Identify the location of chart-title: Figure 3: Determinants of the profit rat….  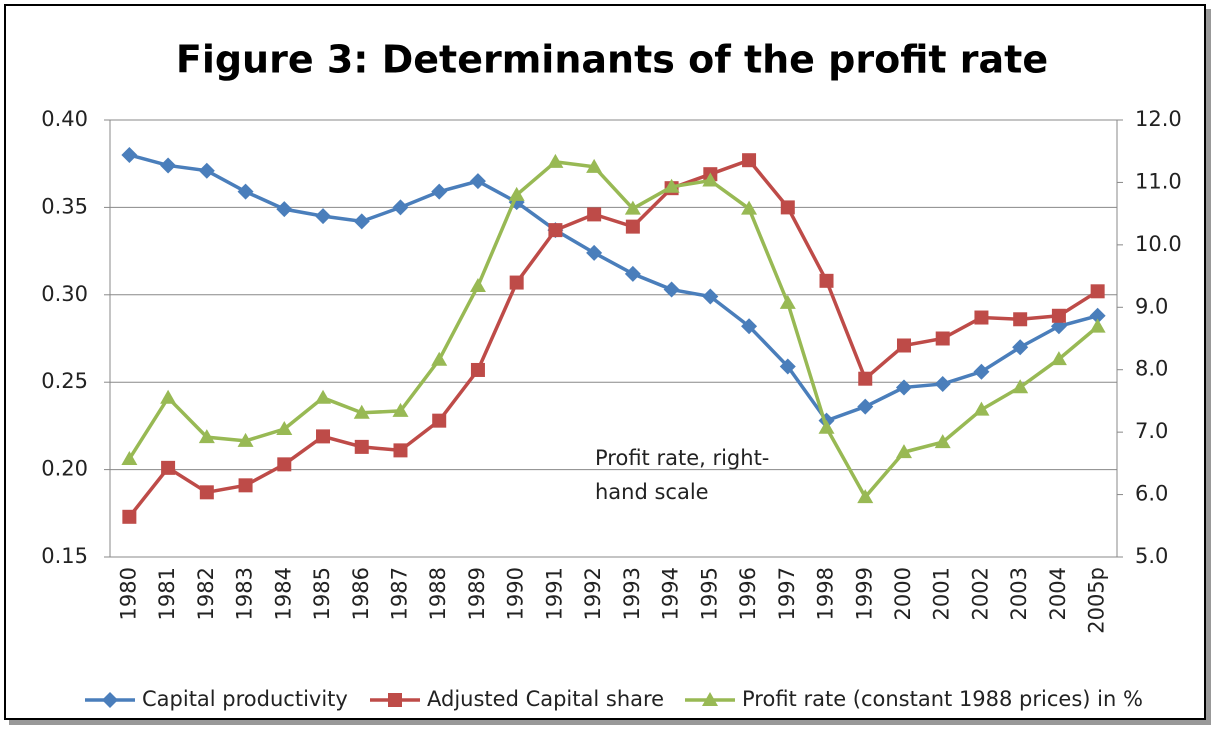
(612, 60).